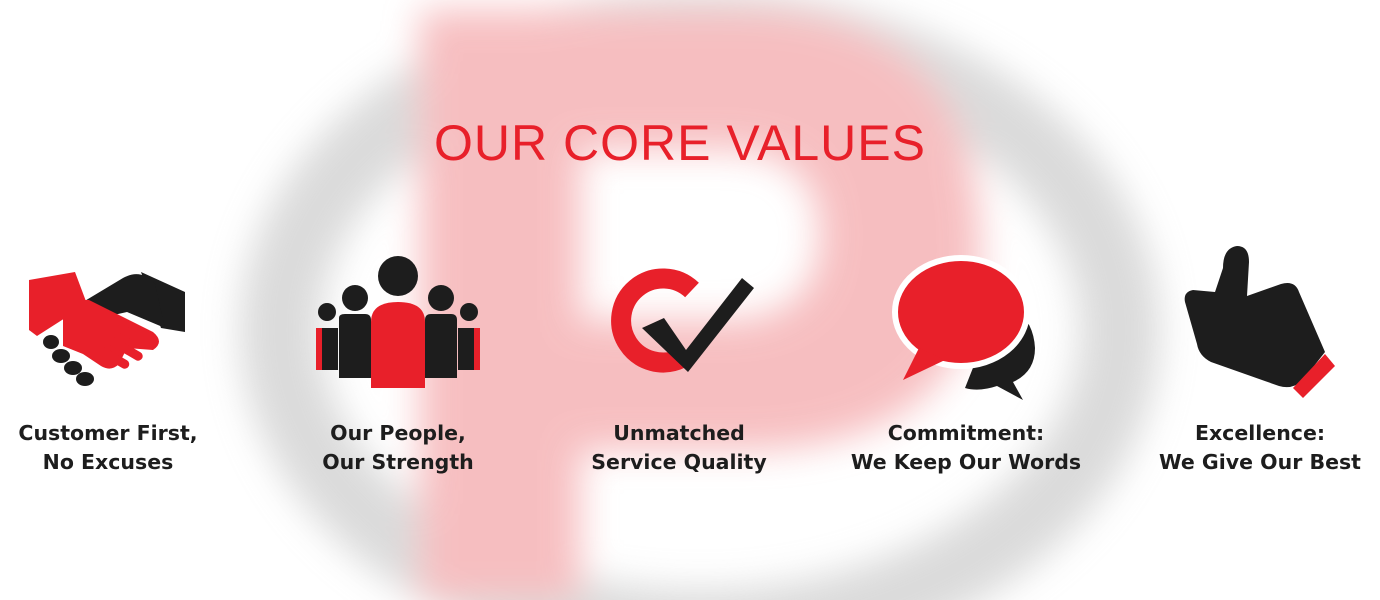  Describe the element at coordinates (963, 327) in the screenshot. I see `speech-bubbles-icon` at that location.